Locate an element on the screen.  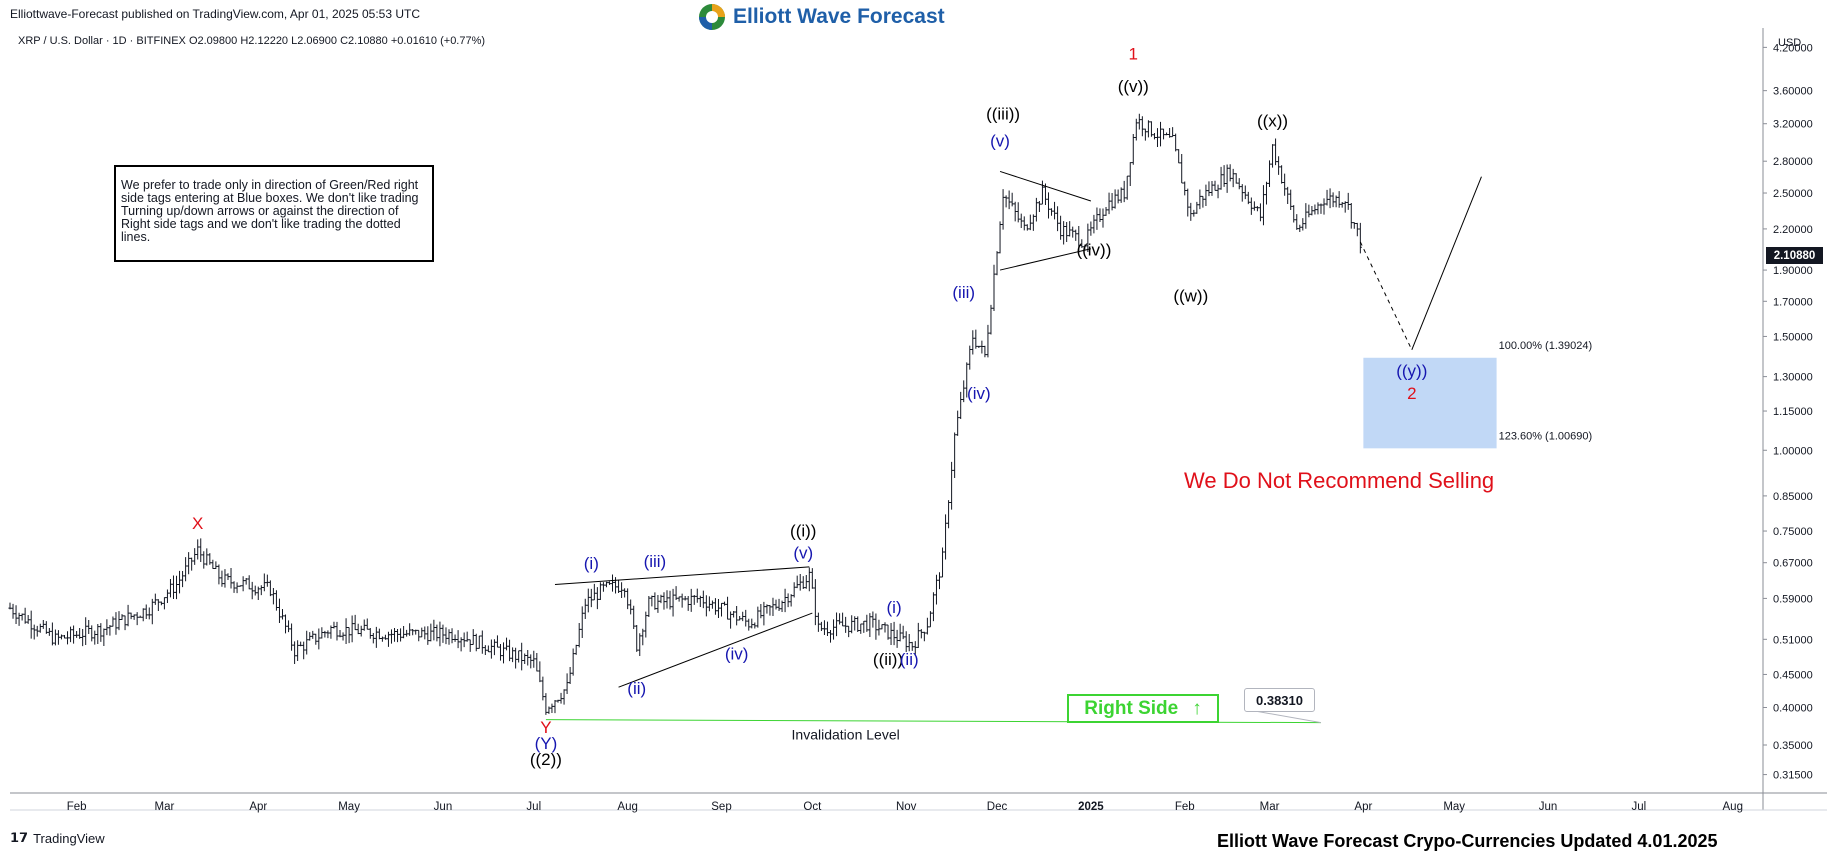
y-axis-unit: USD is located at coordinates (1790, 43).